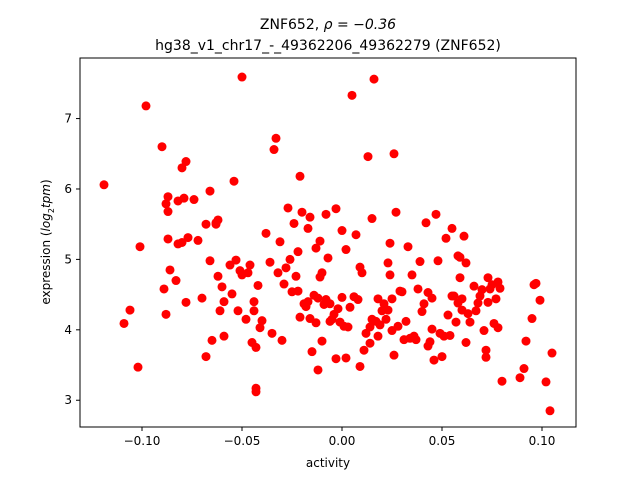  I want to click on x-tick-label: 0.05, so click(442, 441).